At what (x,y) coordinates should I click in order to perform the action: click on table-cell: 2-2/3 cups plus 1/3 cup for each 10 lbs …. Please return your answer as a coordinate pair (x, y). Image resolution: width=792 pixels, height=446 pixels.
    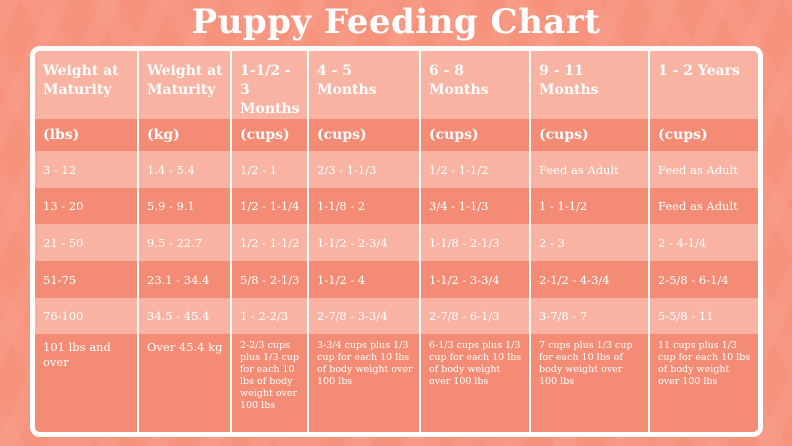
    Looking at the image, I should click on (270, 383).